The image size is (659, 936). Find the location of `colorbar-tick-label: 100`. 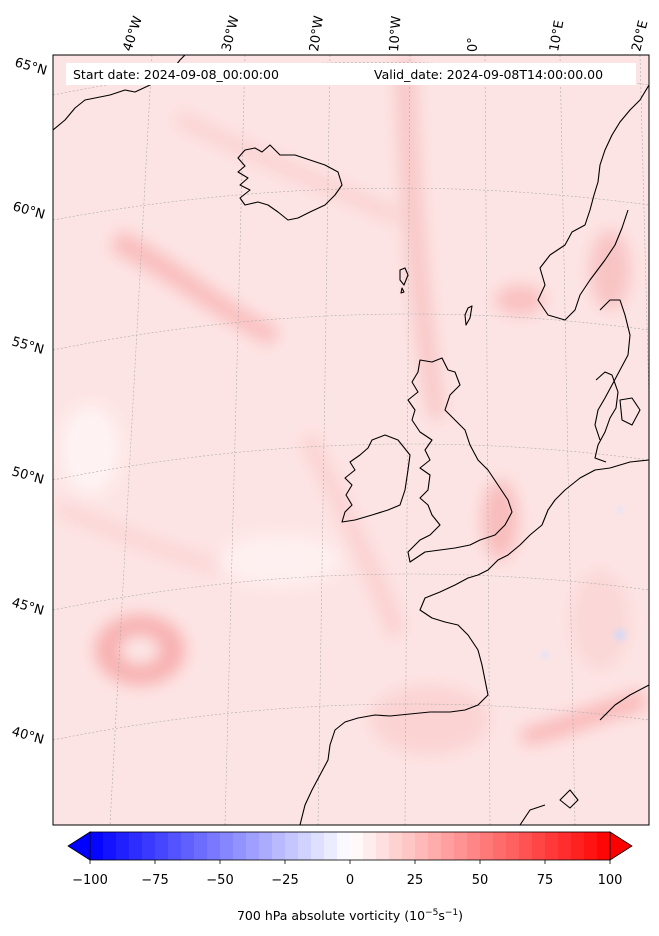

colorbar-tick-label: 100 is located at coordinates (610, 880).